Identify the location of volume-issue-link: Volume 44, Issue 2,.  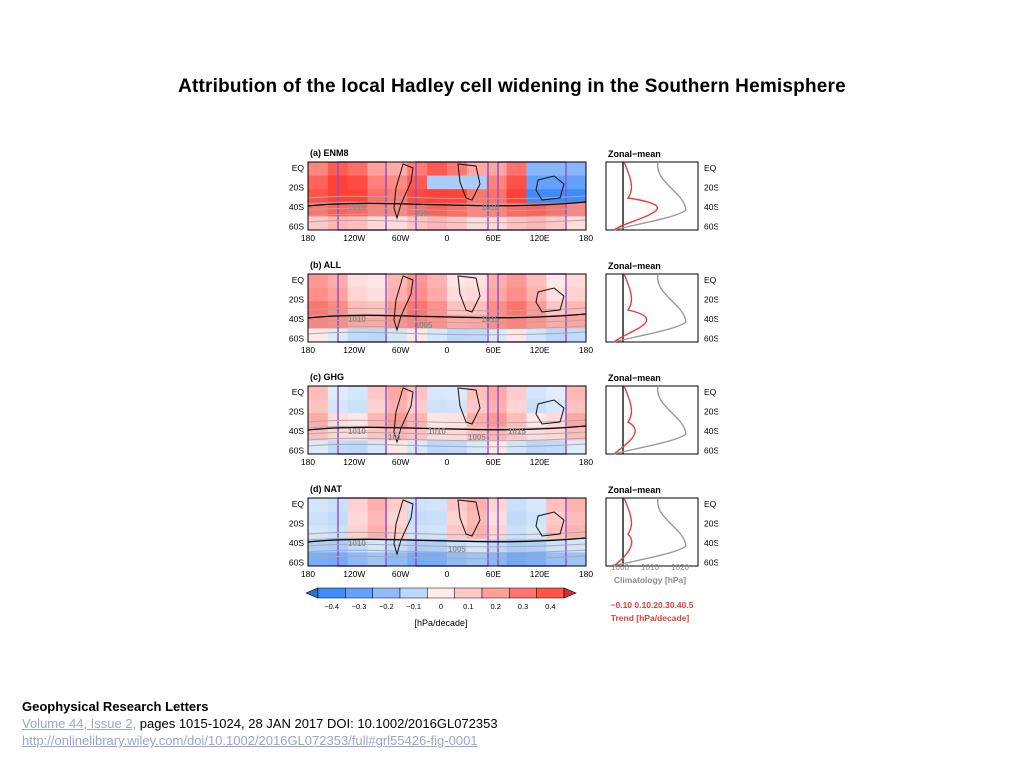
(79, 723).